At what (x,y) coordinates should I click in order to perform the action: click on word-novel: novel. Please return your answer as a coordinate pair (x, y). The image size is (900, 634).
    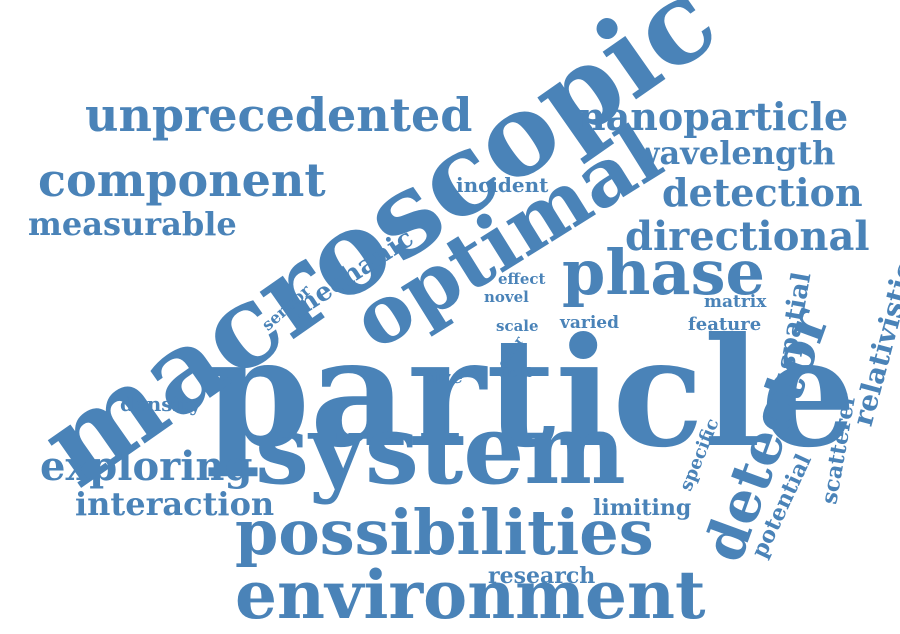
    Looking at the image, I should click on (506, 297).